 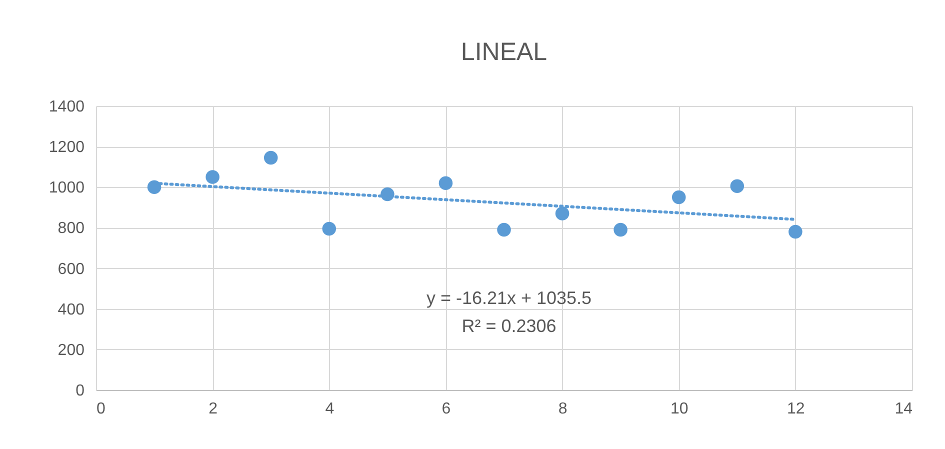 I want to click on y-tick-label: 200, so click(x=71, y=350).